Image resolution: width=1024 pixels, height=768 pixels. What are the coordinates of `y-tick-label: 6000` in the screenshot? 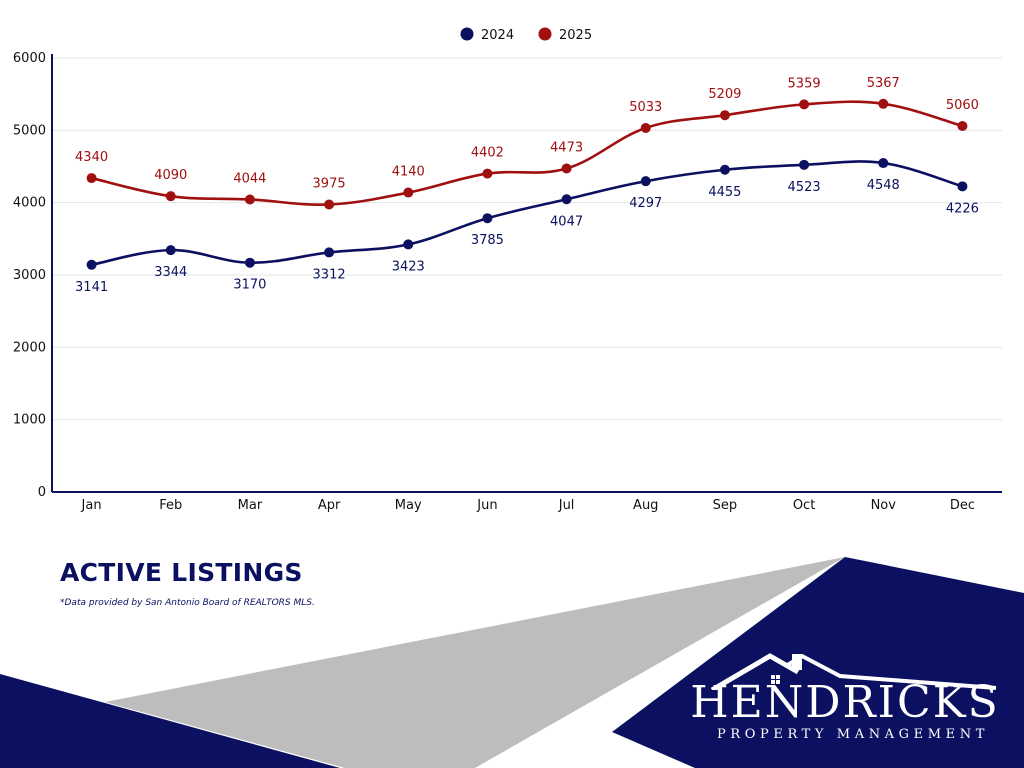 It's located at (29, 58).